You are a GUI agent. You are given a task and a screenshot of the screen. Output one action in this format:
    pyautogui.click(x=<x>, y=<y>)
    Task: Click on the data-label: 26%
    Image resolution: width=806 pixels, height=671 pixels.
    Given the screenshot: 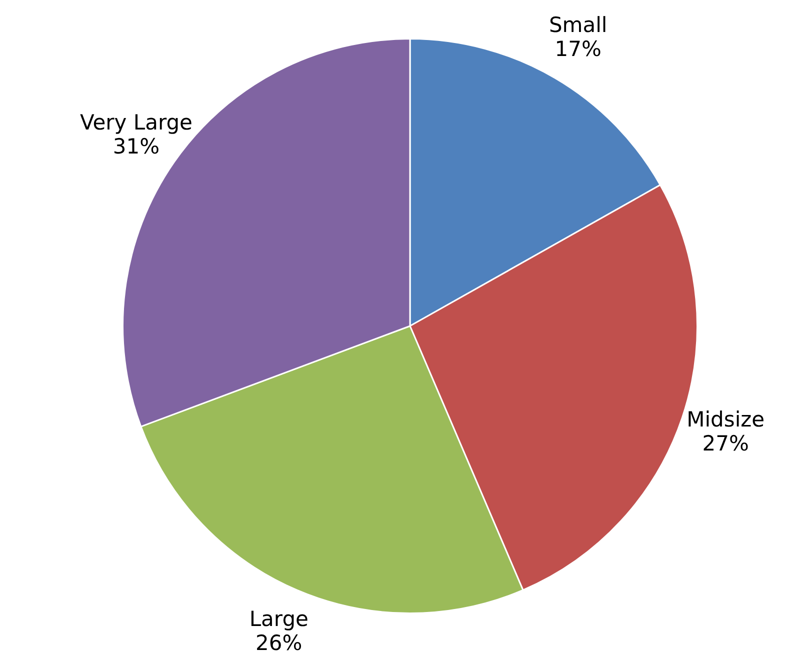 What is the action you would take?
    pyautogui.click(x=279, y=642)
    